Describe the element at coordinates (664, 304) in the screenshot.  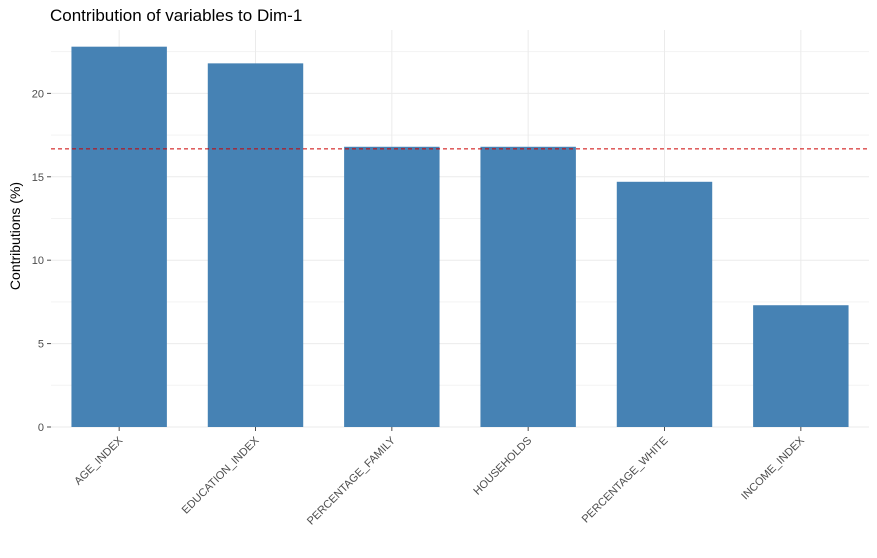
I see `bar-percentage-white` at that location.